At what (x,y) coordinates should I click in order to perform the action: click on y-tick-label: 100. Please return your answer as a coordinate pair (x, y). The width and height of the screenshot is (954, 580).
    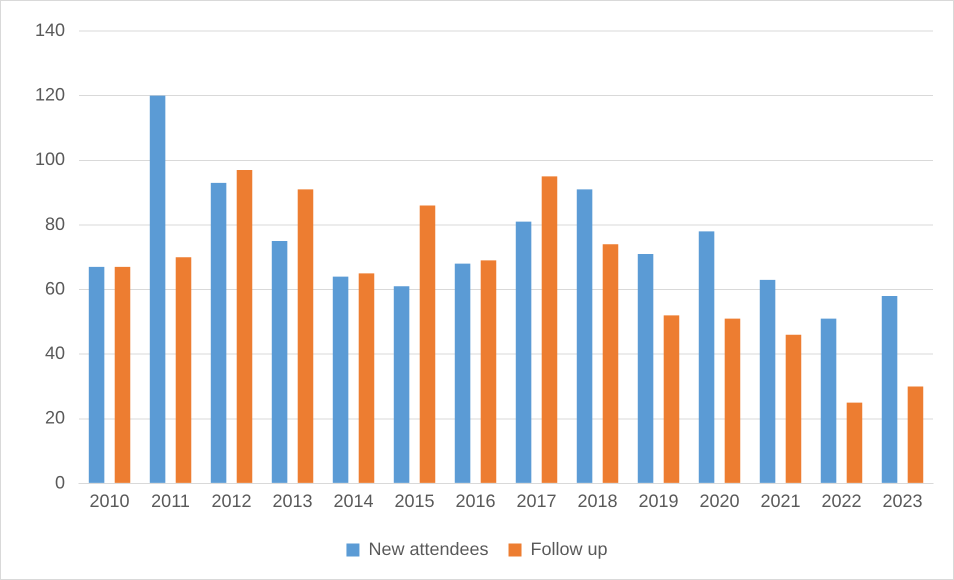
    Looking at the image, I should click on (50, 159).